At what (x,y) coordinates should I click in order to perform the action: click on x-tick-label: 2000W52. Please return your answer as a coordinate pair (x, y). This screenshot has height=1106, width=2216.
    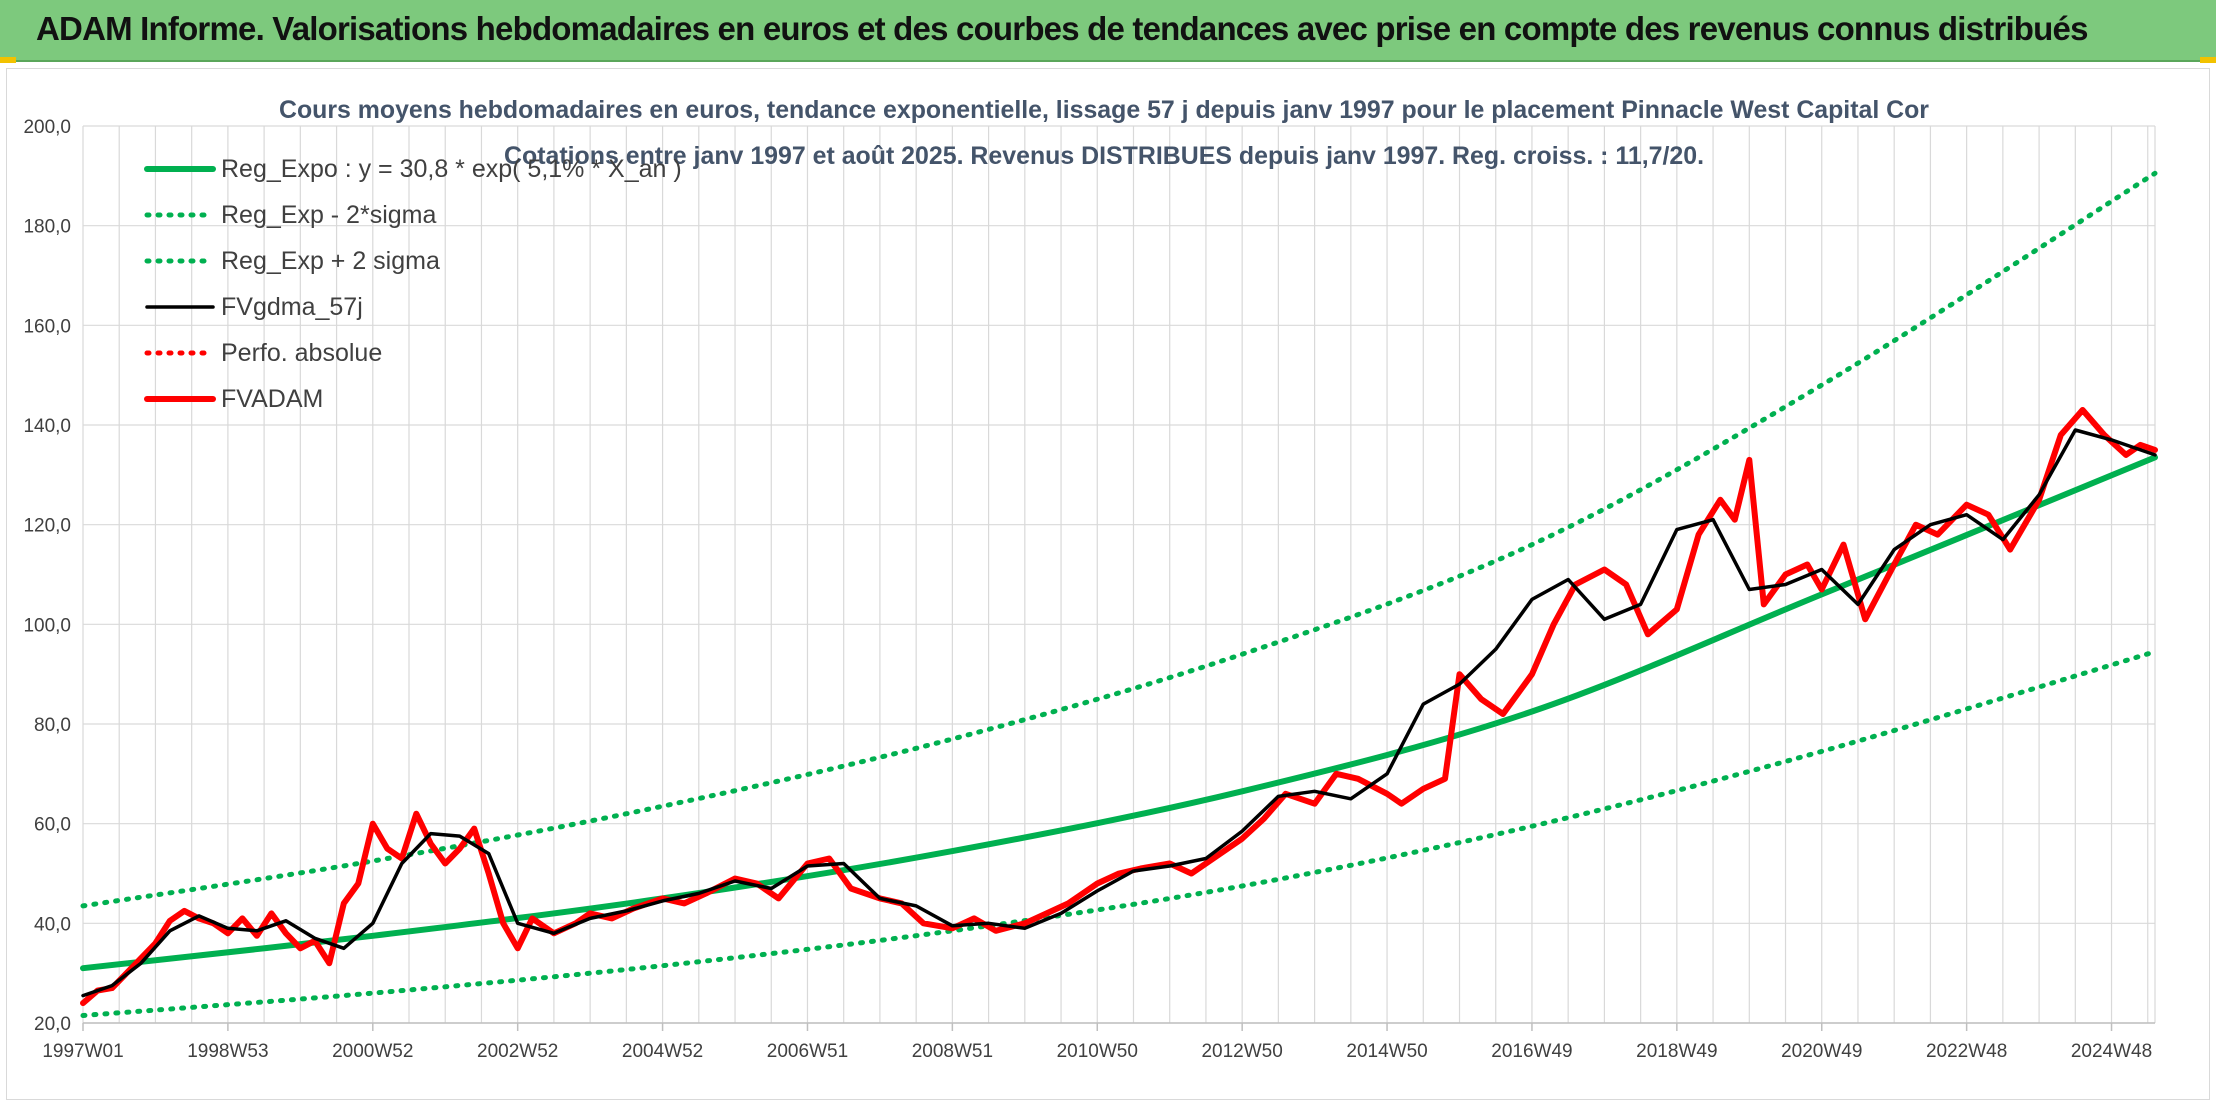
    Looking at the image, I should click on (372, 1051).